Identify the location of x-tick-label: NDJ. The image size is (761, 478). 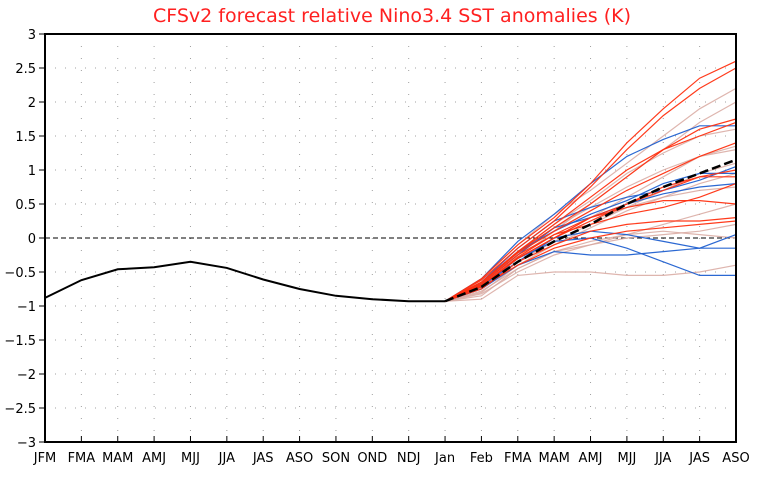
(409, 458).